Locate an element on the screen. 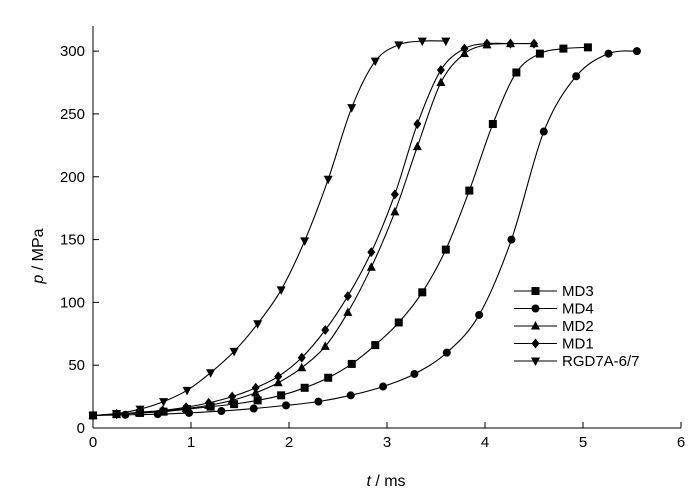 The width and height of the screenshot is (700, 498). legend-item: MD3 is located at coordinates (554, 291).